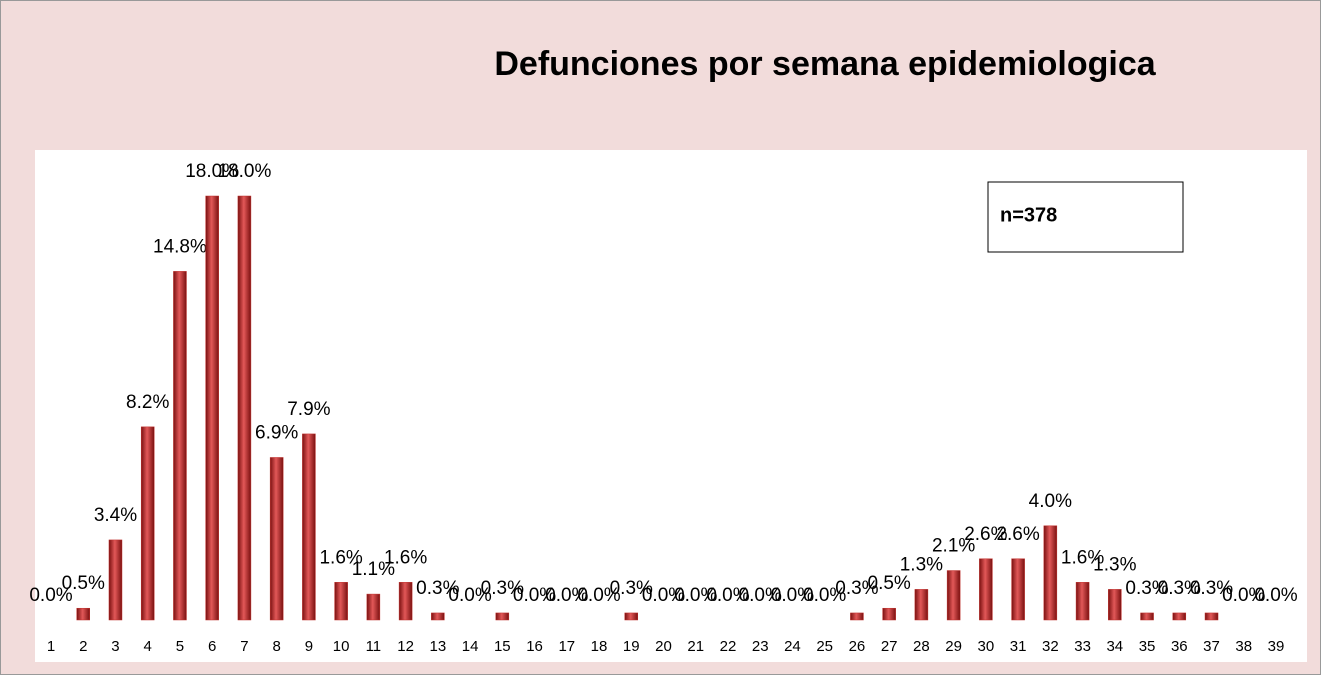 The height and width of the screenshot is (675, 1321). What do you see at coordinates (212, 646) in the screenshot?
I see `x-tick-label: 6` at bounding box center [212, 646].